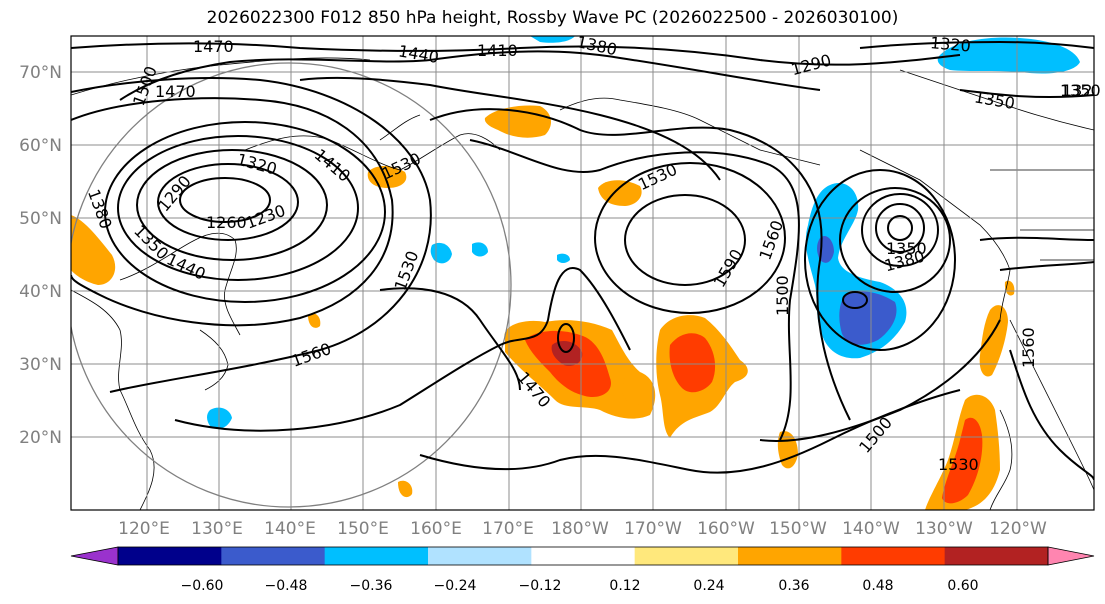 The image size is (1105, 604). Describe the element at coordinates (793, 586) in the screenshot. I see `colorbar-tick-label: 0.36` at that location.